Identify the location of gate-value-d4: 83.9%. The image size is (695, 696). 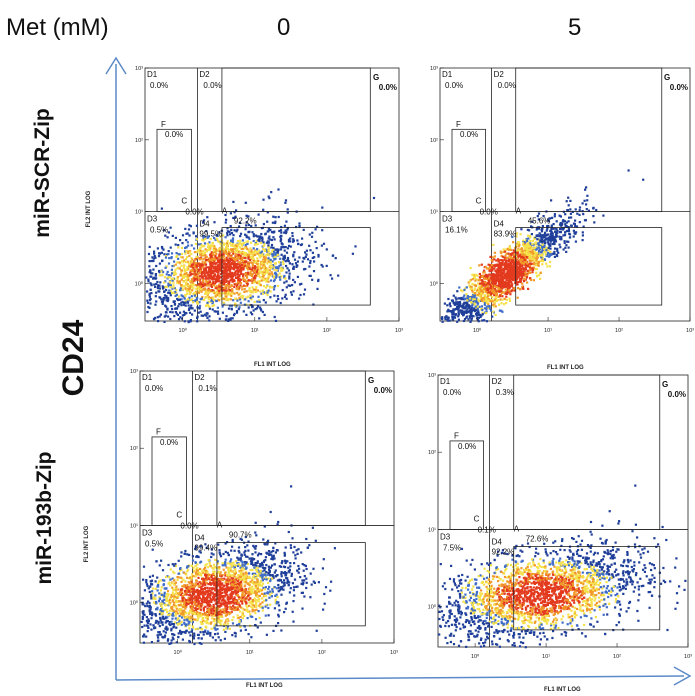
(505, 234).